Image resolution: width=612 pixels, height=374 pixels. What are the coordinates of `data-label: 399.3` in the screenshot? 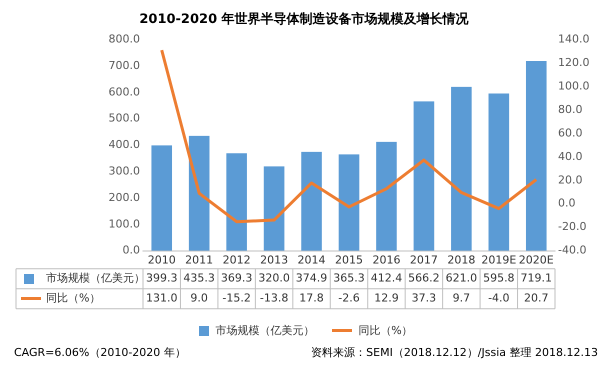 It's located at (162, 278).